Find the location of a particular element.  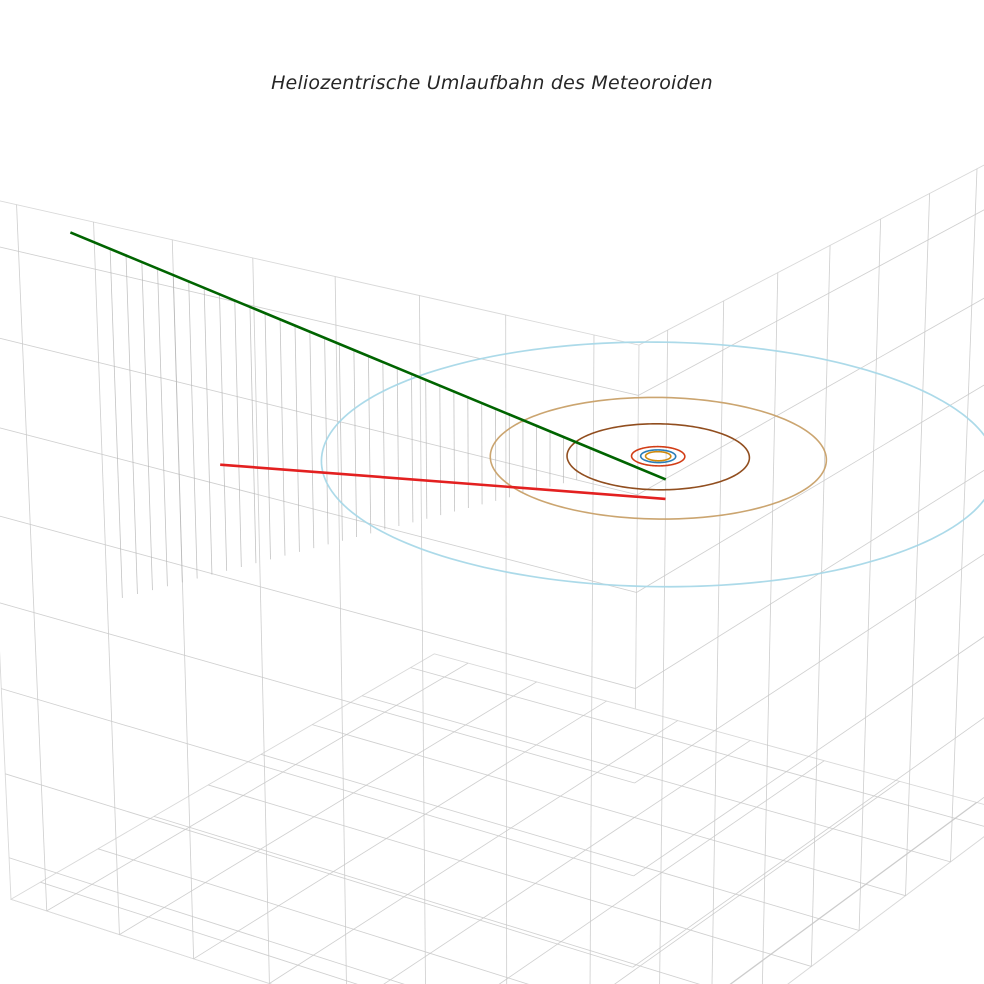

orbit-jupiter is located at coordinates (658, 457).